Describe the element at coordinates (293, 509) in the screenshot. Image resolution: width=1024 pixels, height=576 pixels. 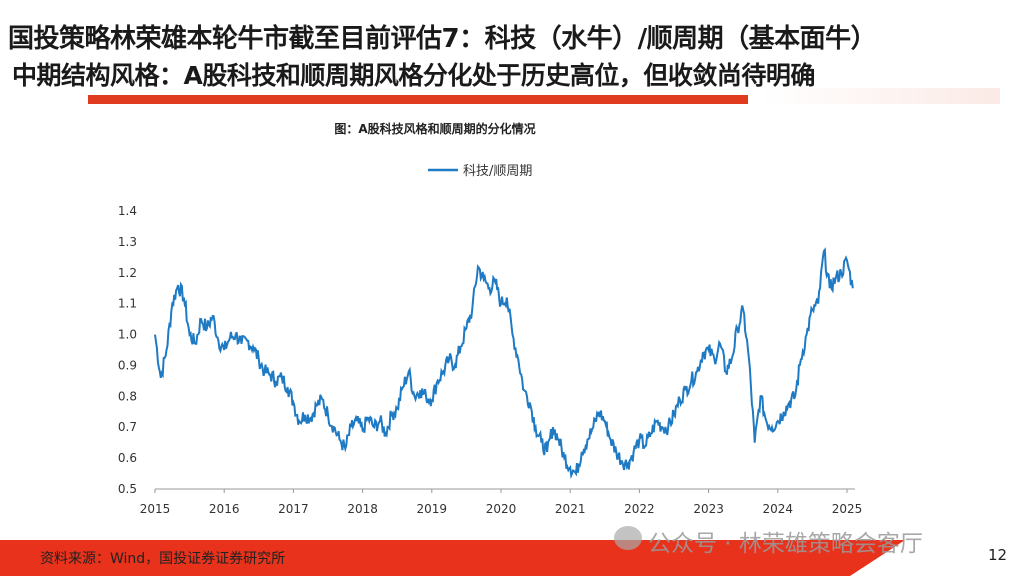
I see `x-tick-label: 2017` at that location.